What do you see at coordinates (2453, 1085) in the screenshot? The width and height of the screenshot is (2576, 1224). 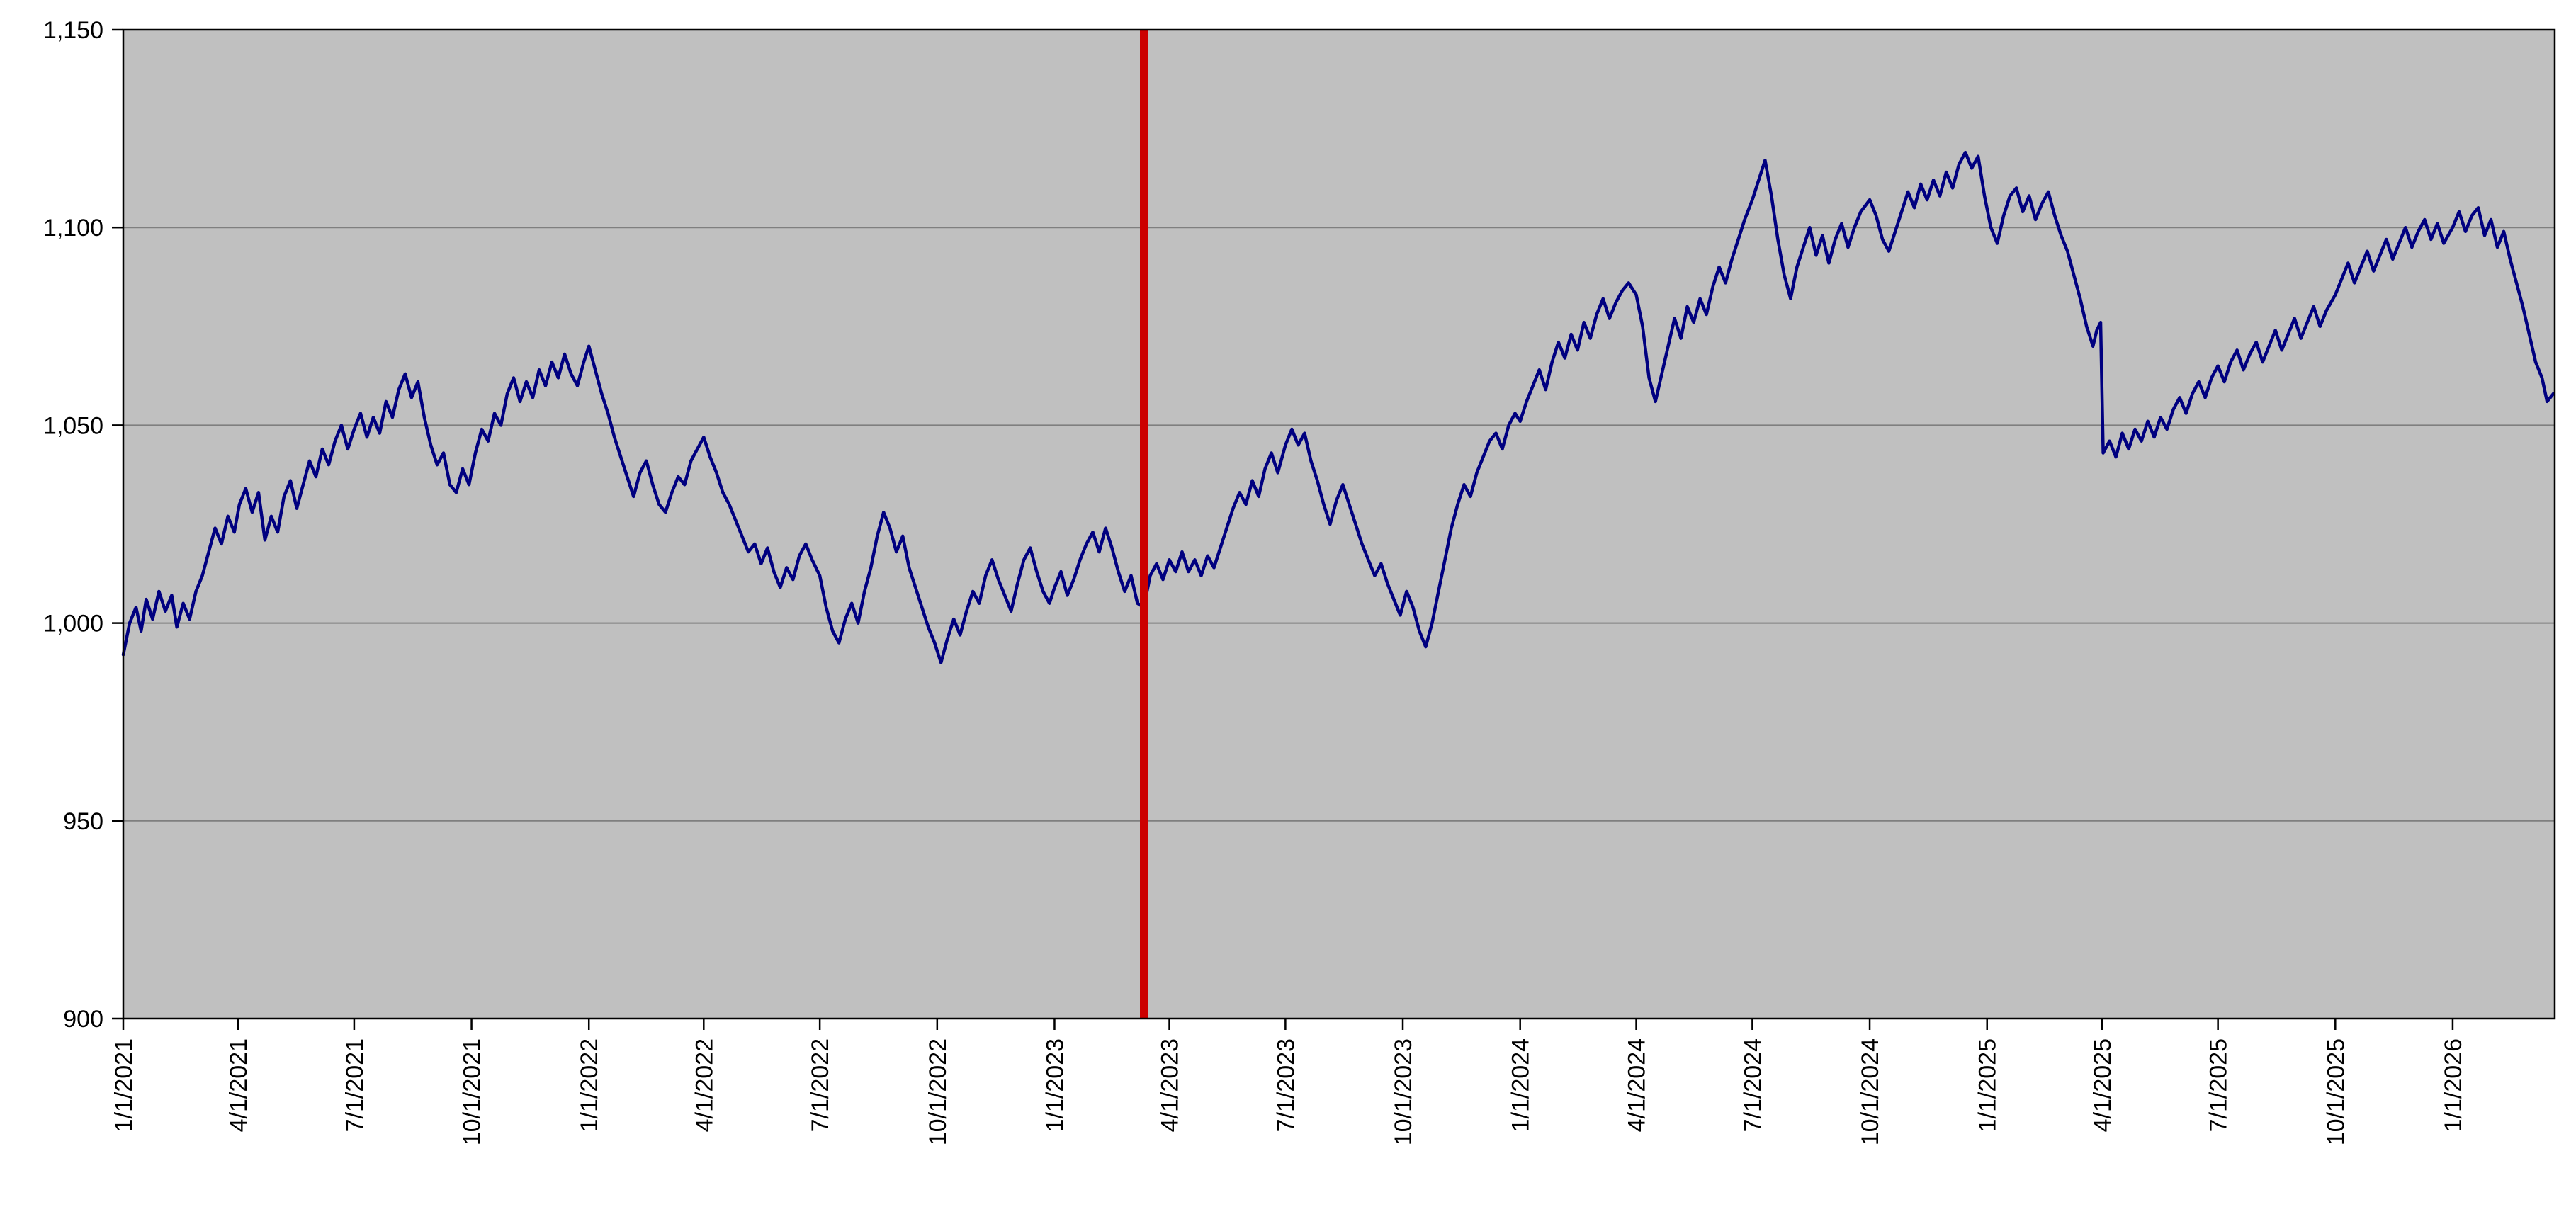 I see `x-tick-label: 1/1/2026` at bounding box center [2453, 1085].